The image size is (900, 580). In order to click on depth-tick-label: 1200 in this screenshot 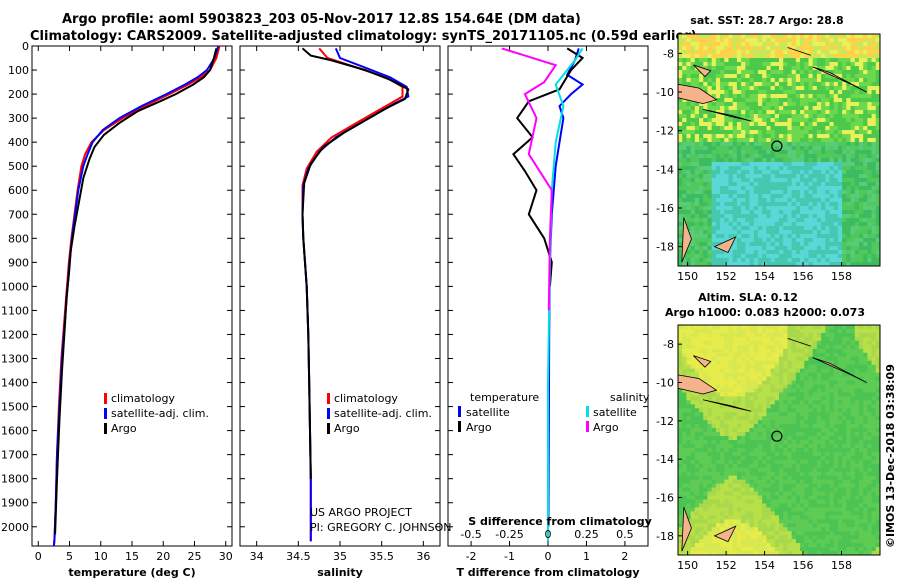, I will do `click(15, 334)`.